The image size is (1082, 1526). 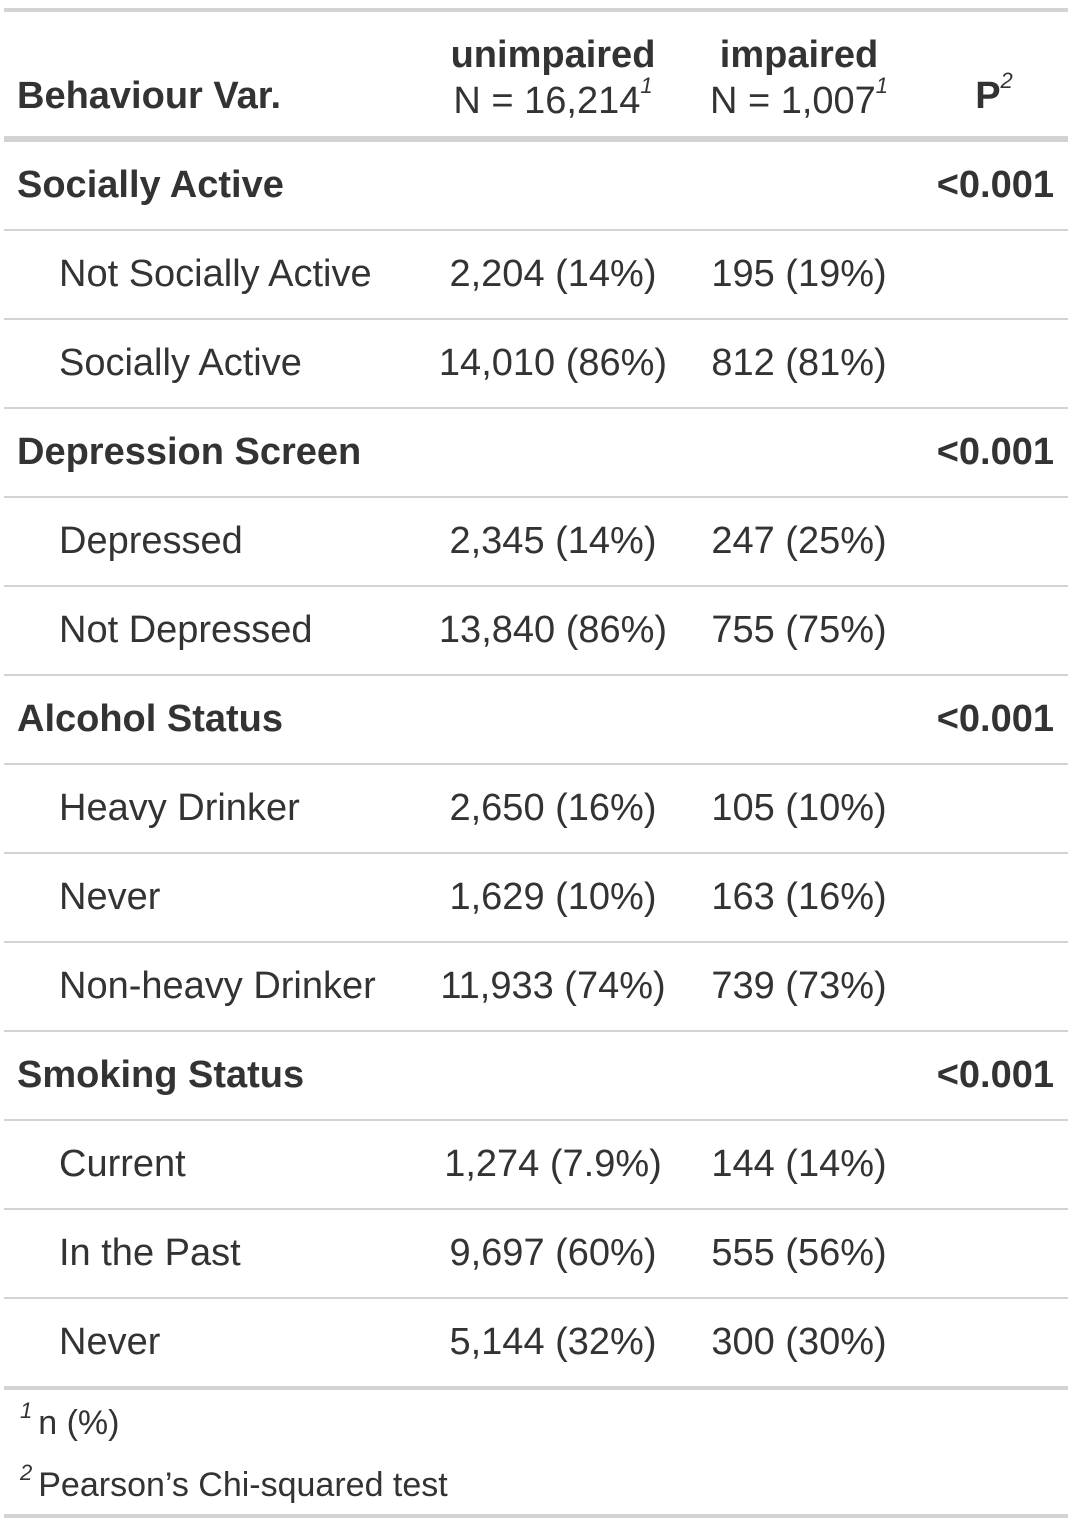 I want to click on unimpaired-cell: 1,629 (10%), so click(x=553, y=897).